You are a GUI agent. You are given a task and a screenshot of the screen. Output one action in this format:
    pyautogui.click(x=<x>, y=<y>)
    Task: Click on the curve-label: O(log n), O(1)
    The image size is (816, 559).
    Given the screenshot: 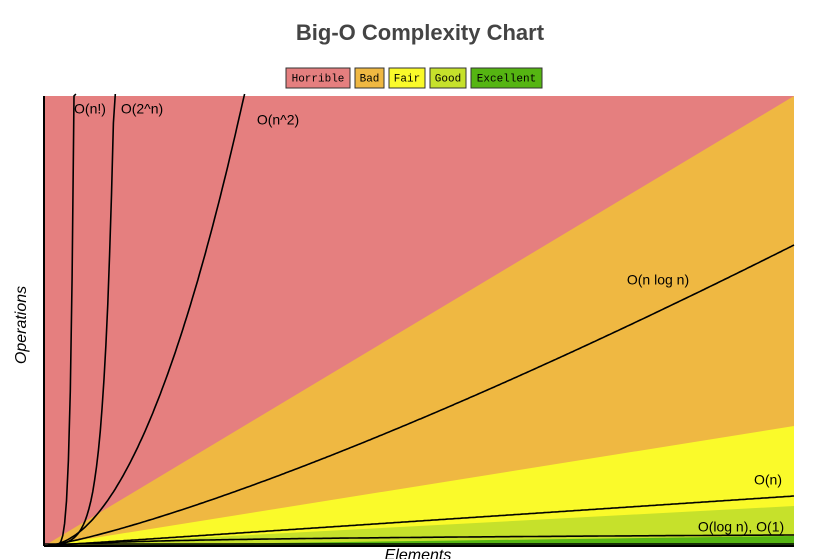 What is the action you would take?
    pyautogui.click(x=741, y=527)
    